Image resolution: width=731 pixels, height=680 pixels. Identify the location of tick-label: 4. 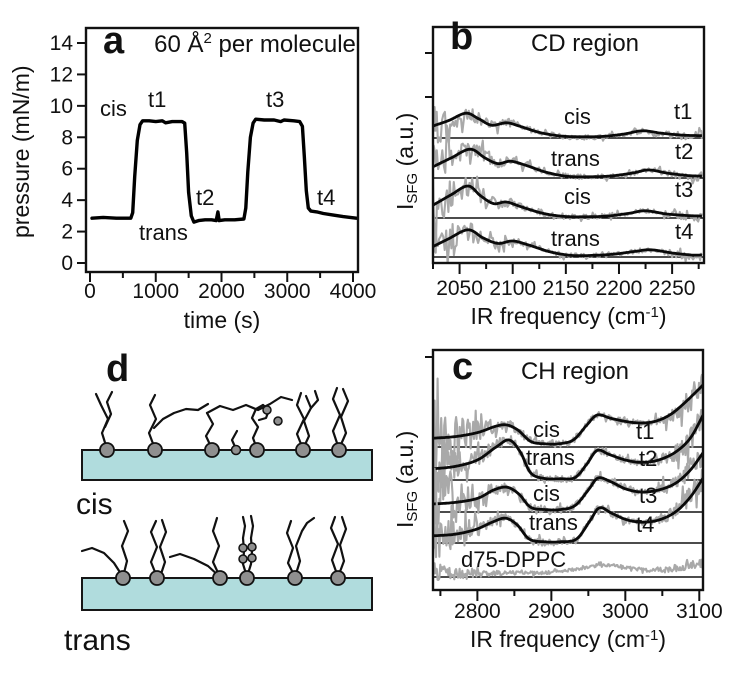
(67, 200).